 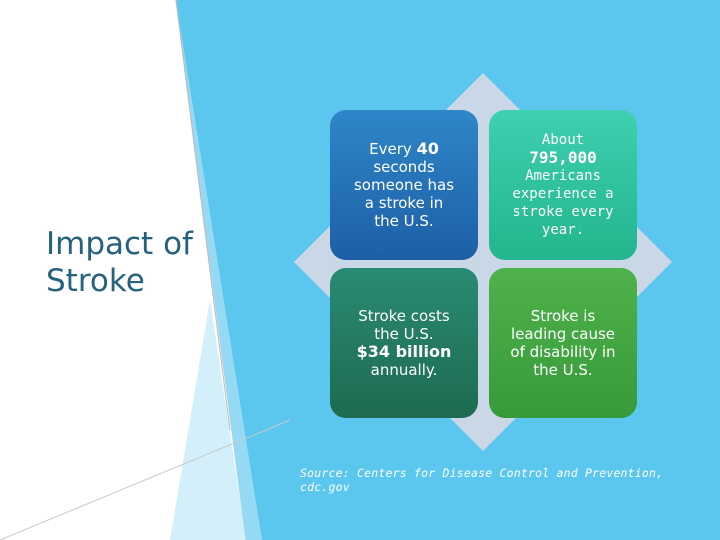 I want to click on tile-2-number: 795,000, so click(x=563, y=157).